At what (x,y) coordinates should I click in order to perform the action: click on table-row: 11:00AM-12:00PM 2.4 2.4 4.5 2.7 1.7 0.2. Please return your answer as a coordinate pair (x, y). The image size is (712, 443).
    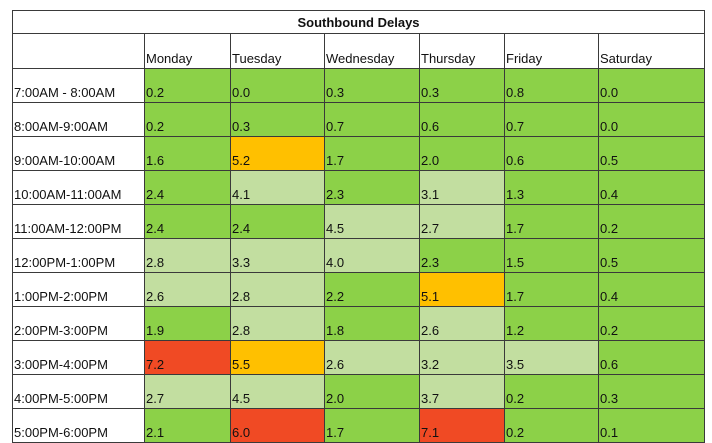
    Looking at the image, I should click on (358, 221).